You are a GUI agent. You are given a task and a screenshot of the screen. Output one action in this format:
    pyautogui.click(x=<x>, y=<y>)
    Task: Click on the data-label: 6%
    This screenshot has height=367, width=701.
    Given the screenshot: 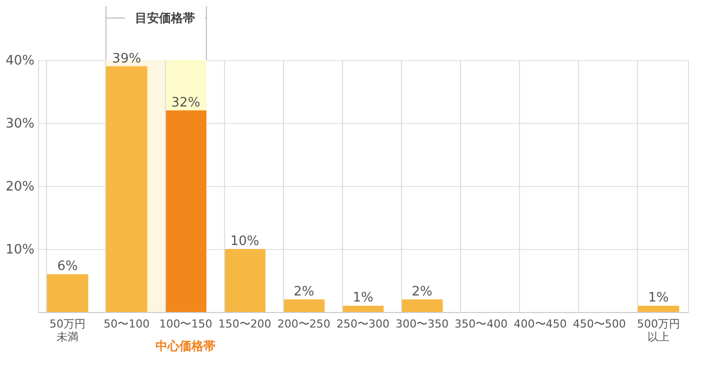 What is the action you would take?
    pyautogui.click(x=67, y=266)
    